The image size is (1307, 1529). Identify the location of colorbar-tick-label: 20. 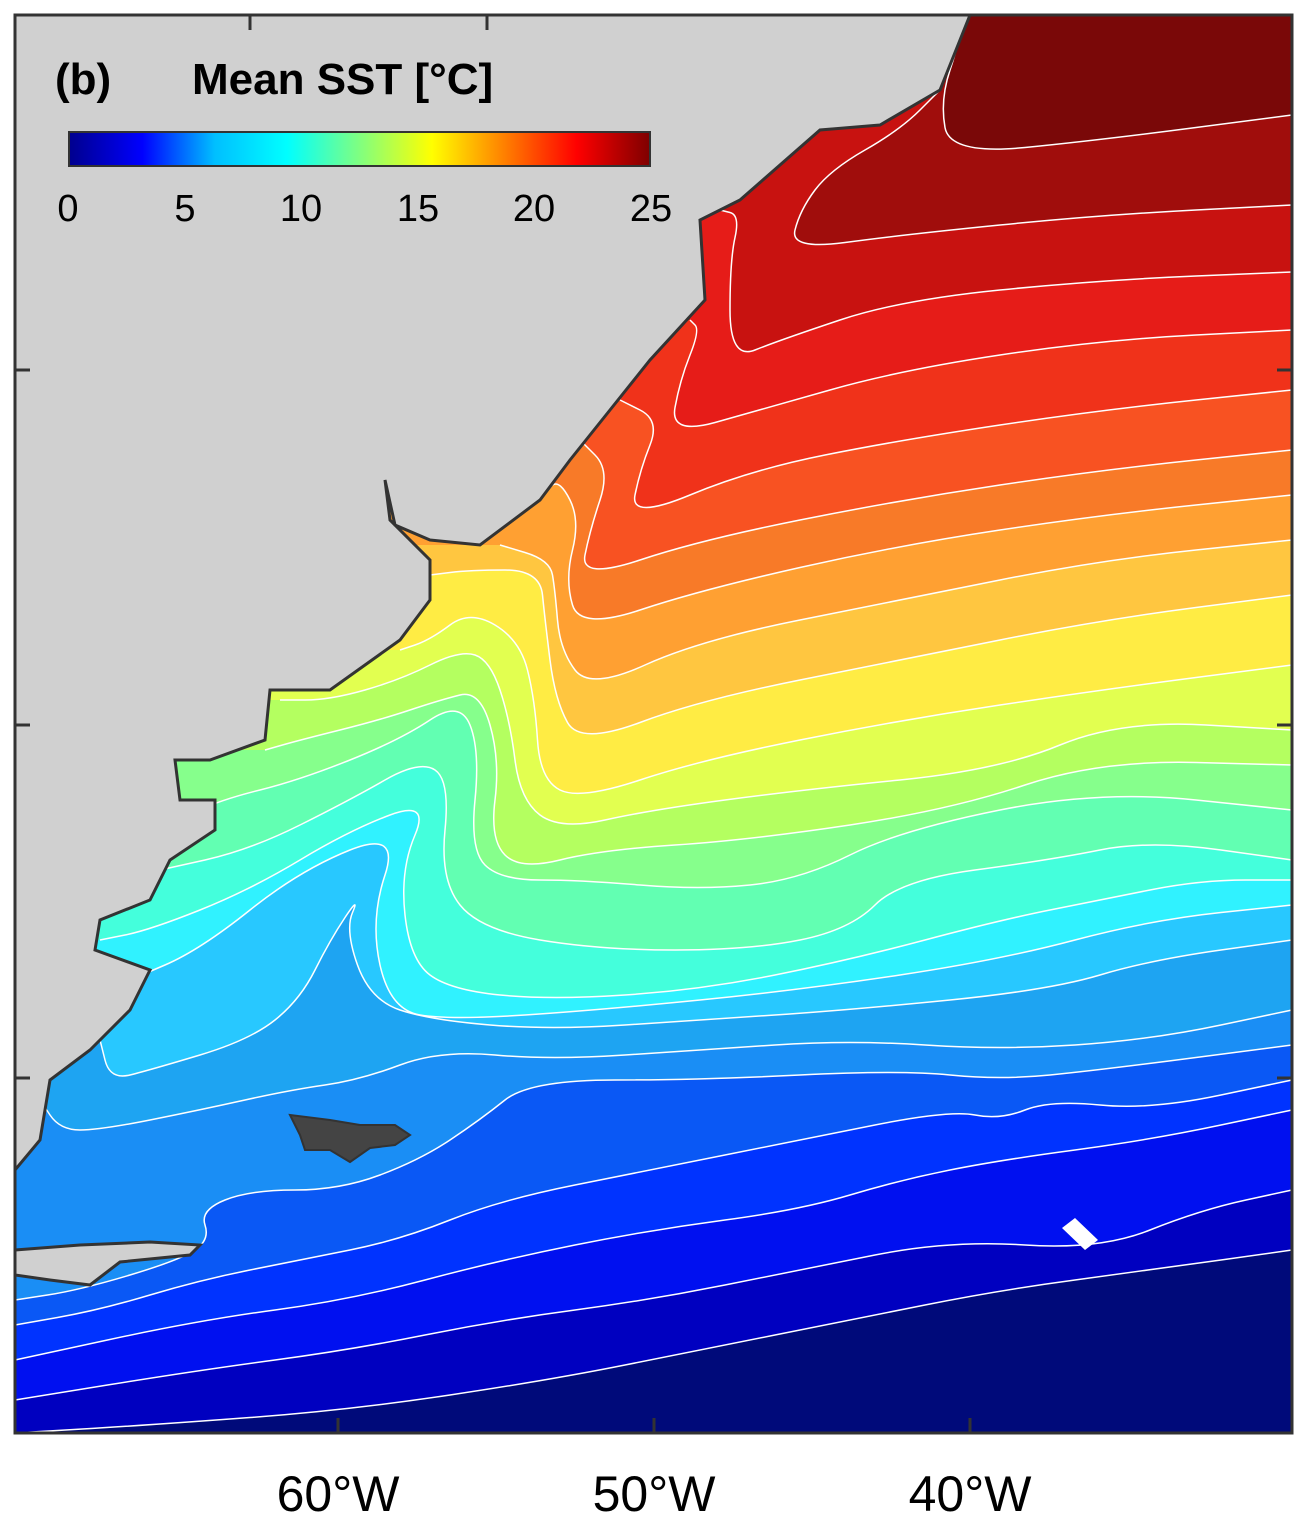
(534, 209).